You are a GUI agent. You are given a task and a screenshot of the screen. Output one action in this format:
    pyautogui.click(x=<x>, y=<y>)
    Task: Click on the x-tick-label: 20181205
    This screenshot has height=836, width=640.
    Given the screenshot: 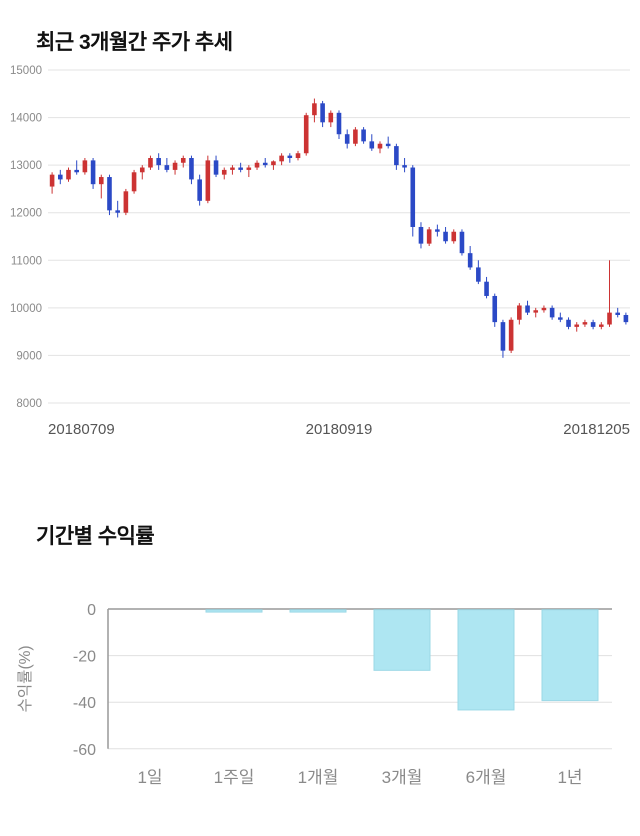 What is the action you would take?
    pyautogui.click(x=596, y=429)
    